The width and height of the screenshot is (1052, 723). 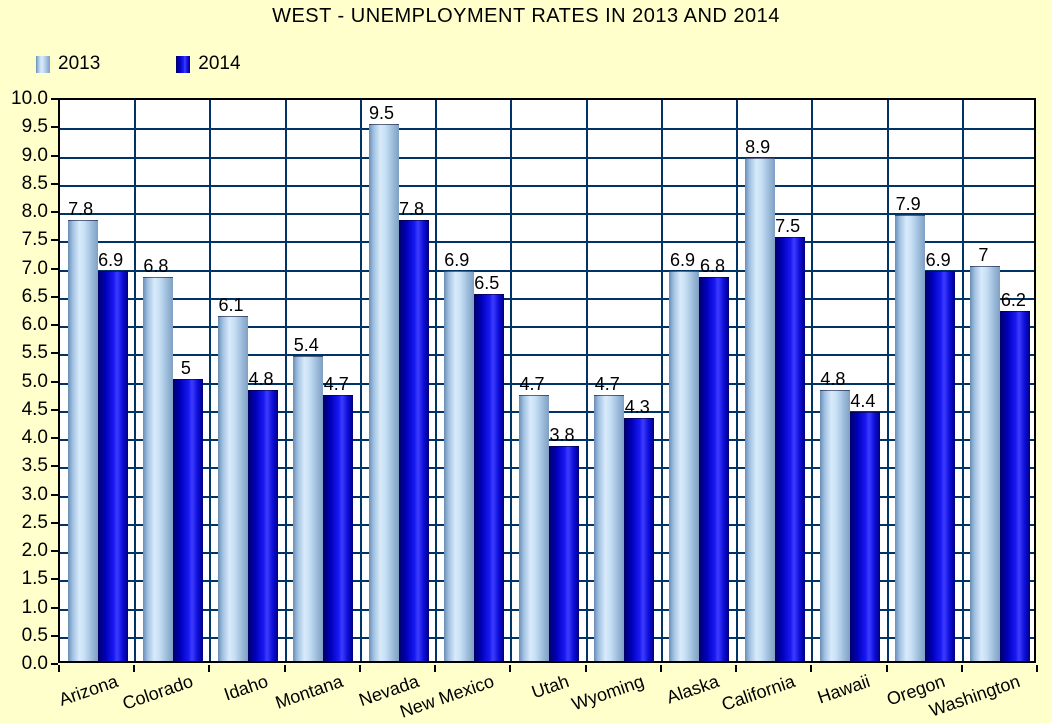 I want to click on data-label-2013-idaho: 6.1, so click(x=231, y=305).